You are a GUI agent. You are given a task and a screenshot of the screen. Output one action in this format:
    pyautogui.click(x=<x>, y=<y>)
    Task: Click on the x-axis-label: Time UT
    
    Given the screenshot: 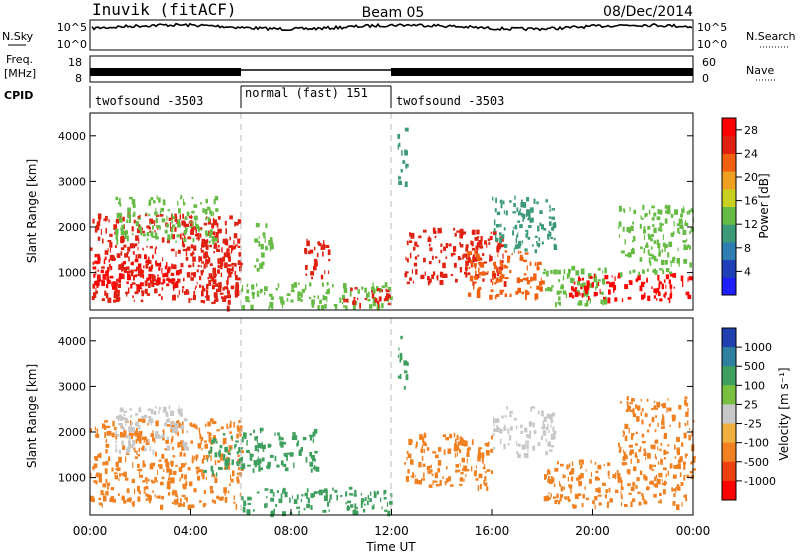 What is the action you would take?
    pyautogui.click(x=390, y=547)
    